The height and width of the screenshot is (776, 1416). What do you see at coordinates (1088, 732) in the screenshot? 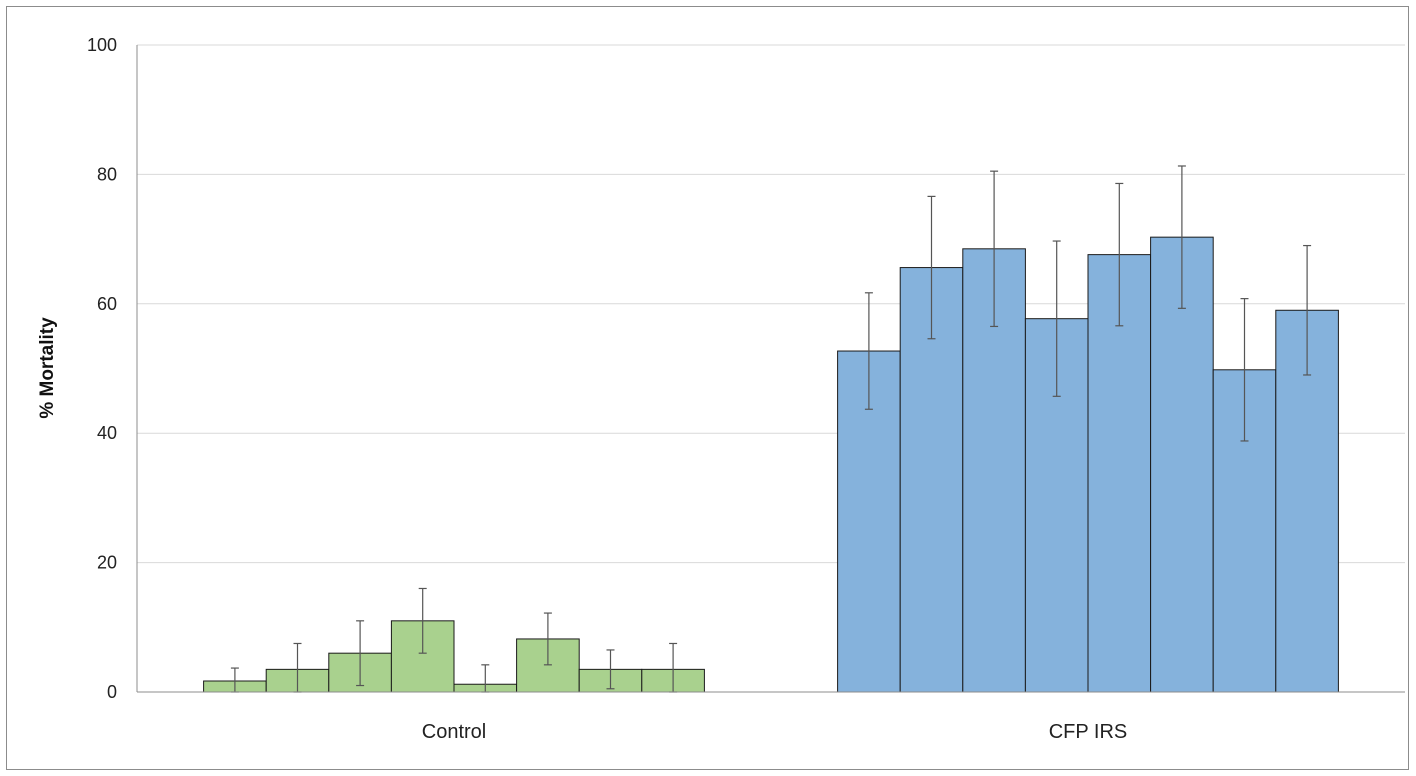
I see `category-label-cfp-irs: CFP IRS` at bounding box center [1088, 732].